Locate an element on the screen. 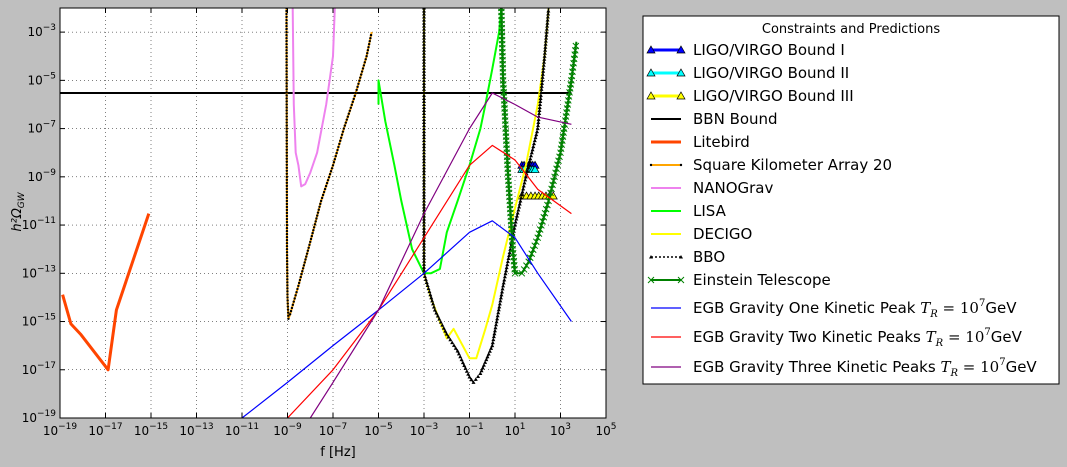  legend-marker is located at coordinates (681, 280).